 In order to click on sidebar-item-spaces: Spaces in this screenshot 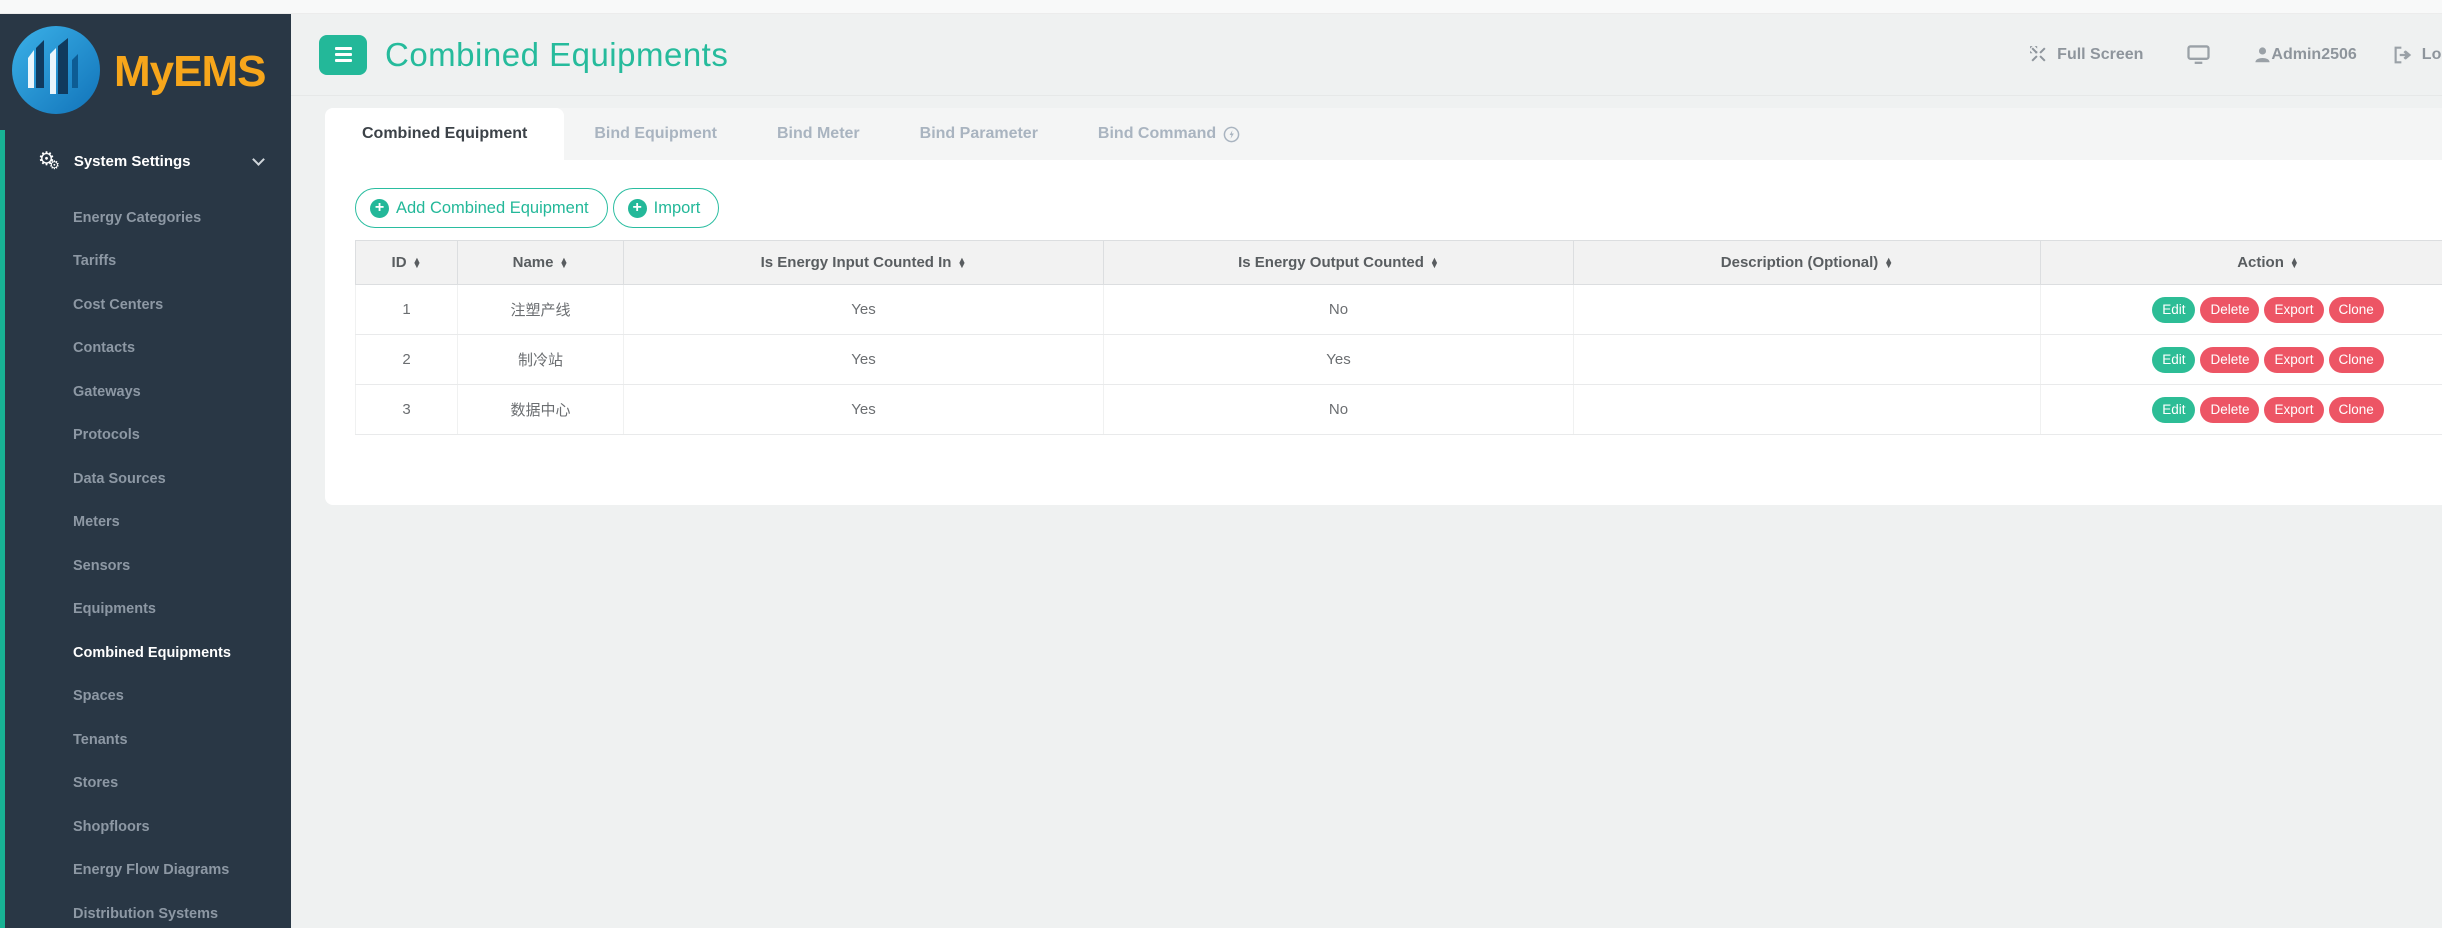, I will do `click(98, 696)`.